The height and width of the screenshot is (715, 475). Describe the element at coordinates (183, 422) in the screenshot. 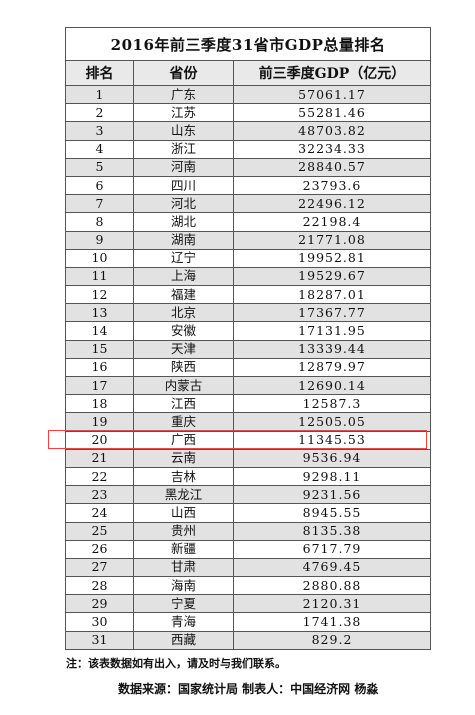

I see `province-cell: 重庆` at that location.